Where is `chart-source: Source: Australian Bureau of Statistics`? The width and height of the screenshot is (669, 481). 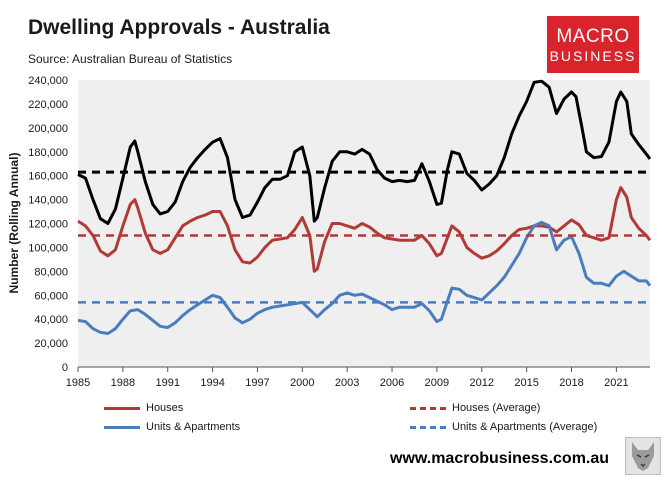
chart-source: Source: Australian Bureau of Statistics is located at coordinates (130, 59).